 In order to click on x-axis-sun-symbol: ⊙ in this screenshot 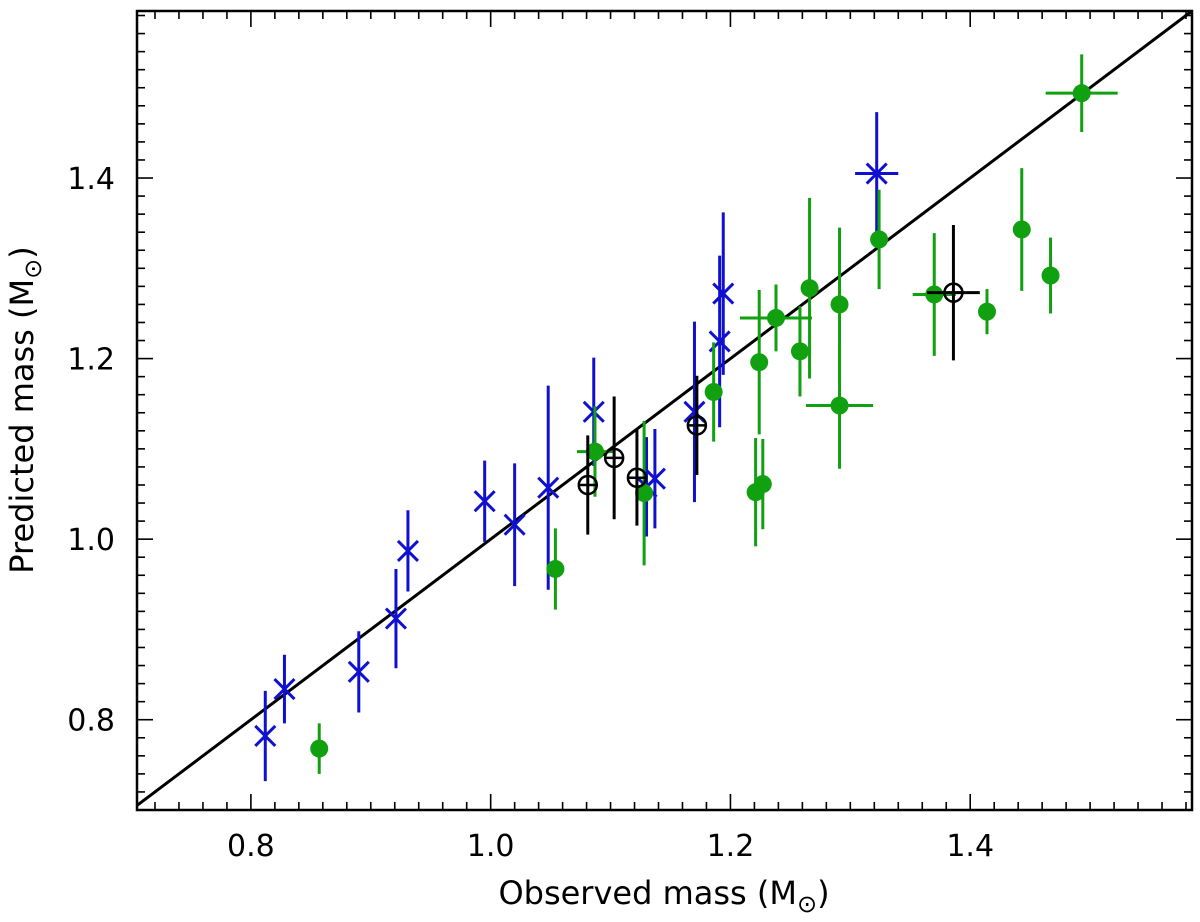, I will do `click(807, 904)`.